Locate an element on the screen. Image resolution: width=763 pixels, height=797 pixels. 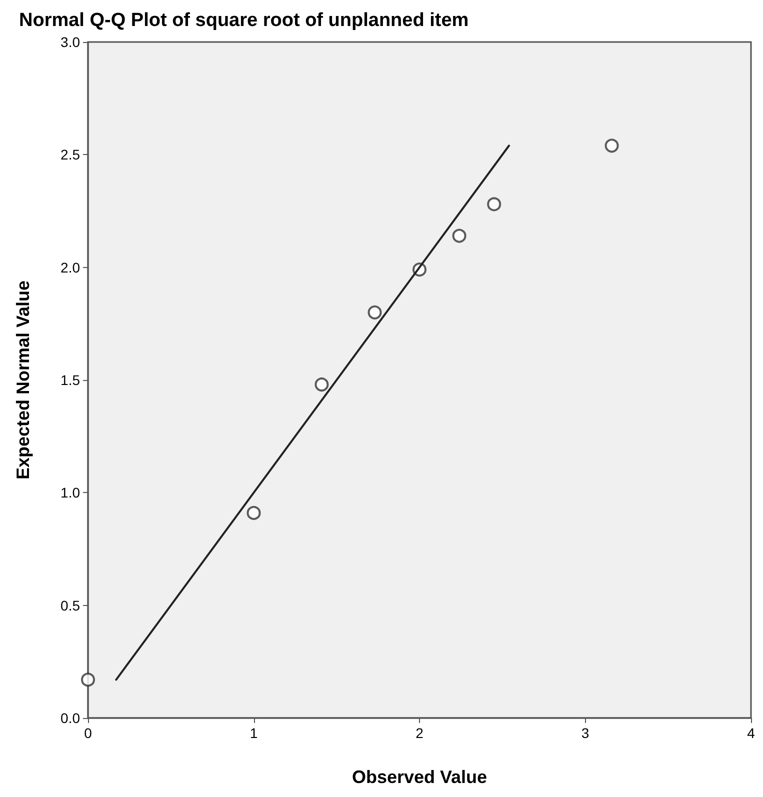
chart-title: Normal Q-Q Plot of square root of unplanned item is located at coordinates (244, 20).